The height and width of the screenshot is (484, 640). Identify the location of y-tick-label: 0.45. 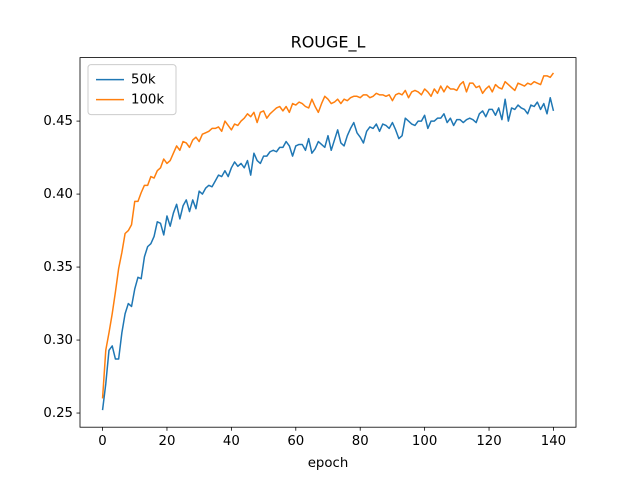
(58, 121).